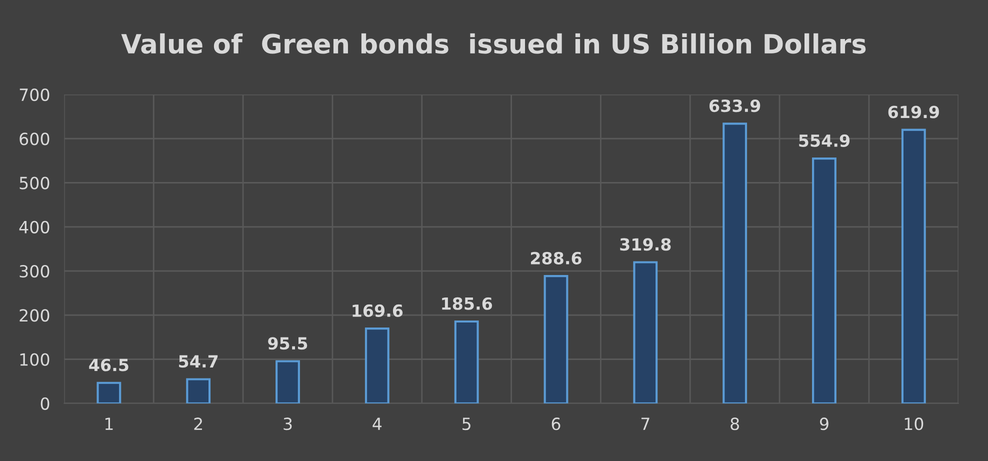 The width and height of the screenshot is (988, 461). Describe the element at coordinates (45, 403) in the screenshot. I see `y-tick-label: 0` at that location.